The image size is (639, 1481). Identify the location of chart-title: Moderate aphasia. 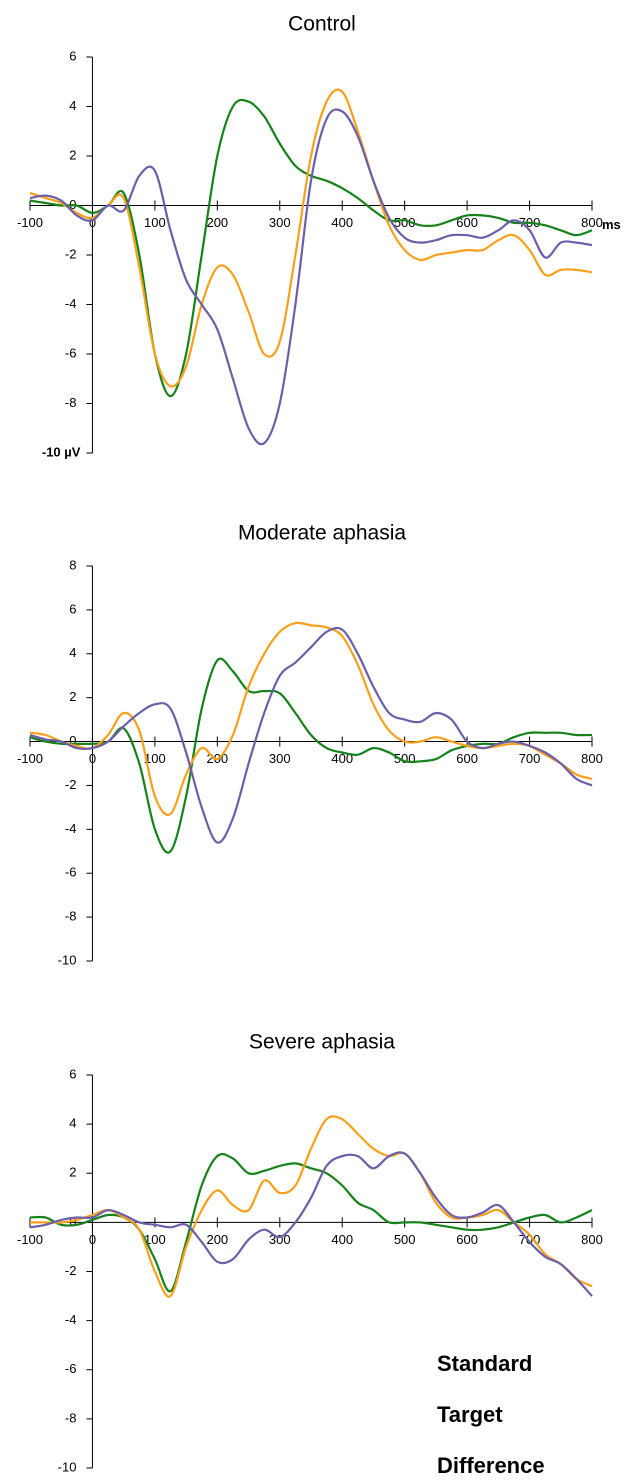
(322, 533).